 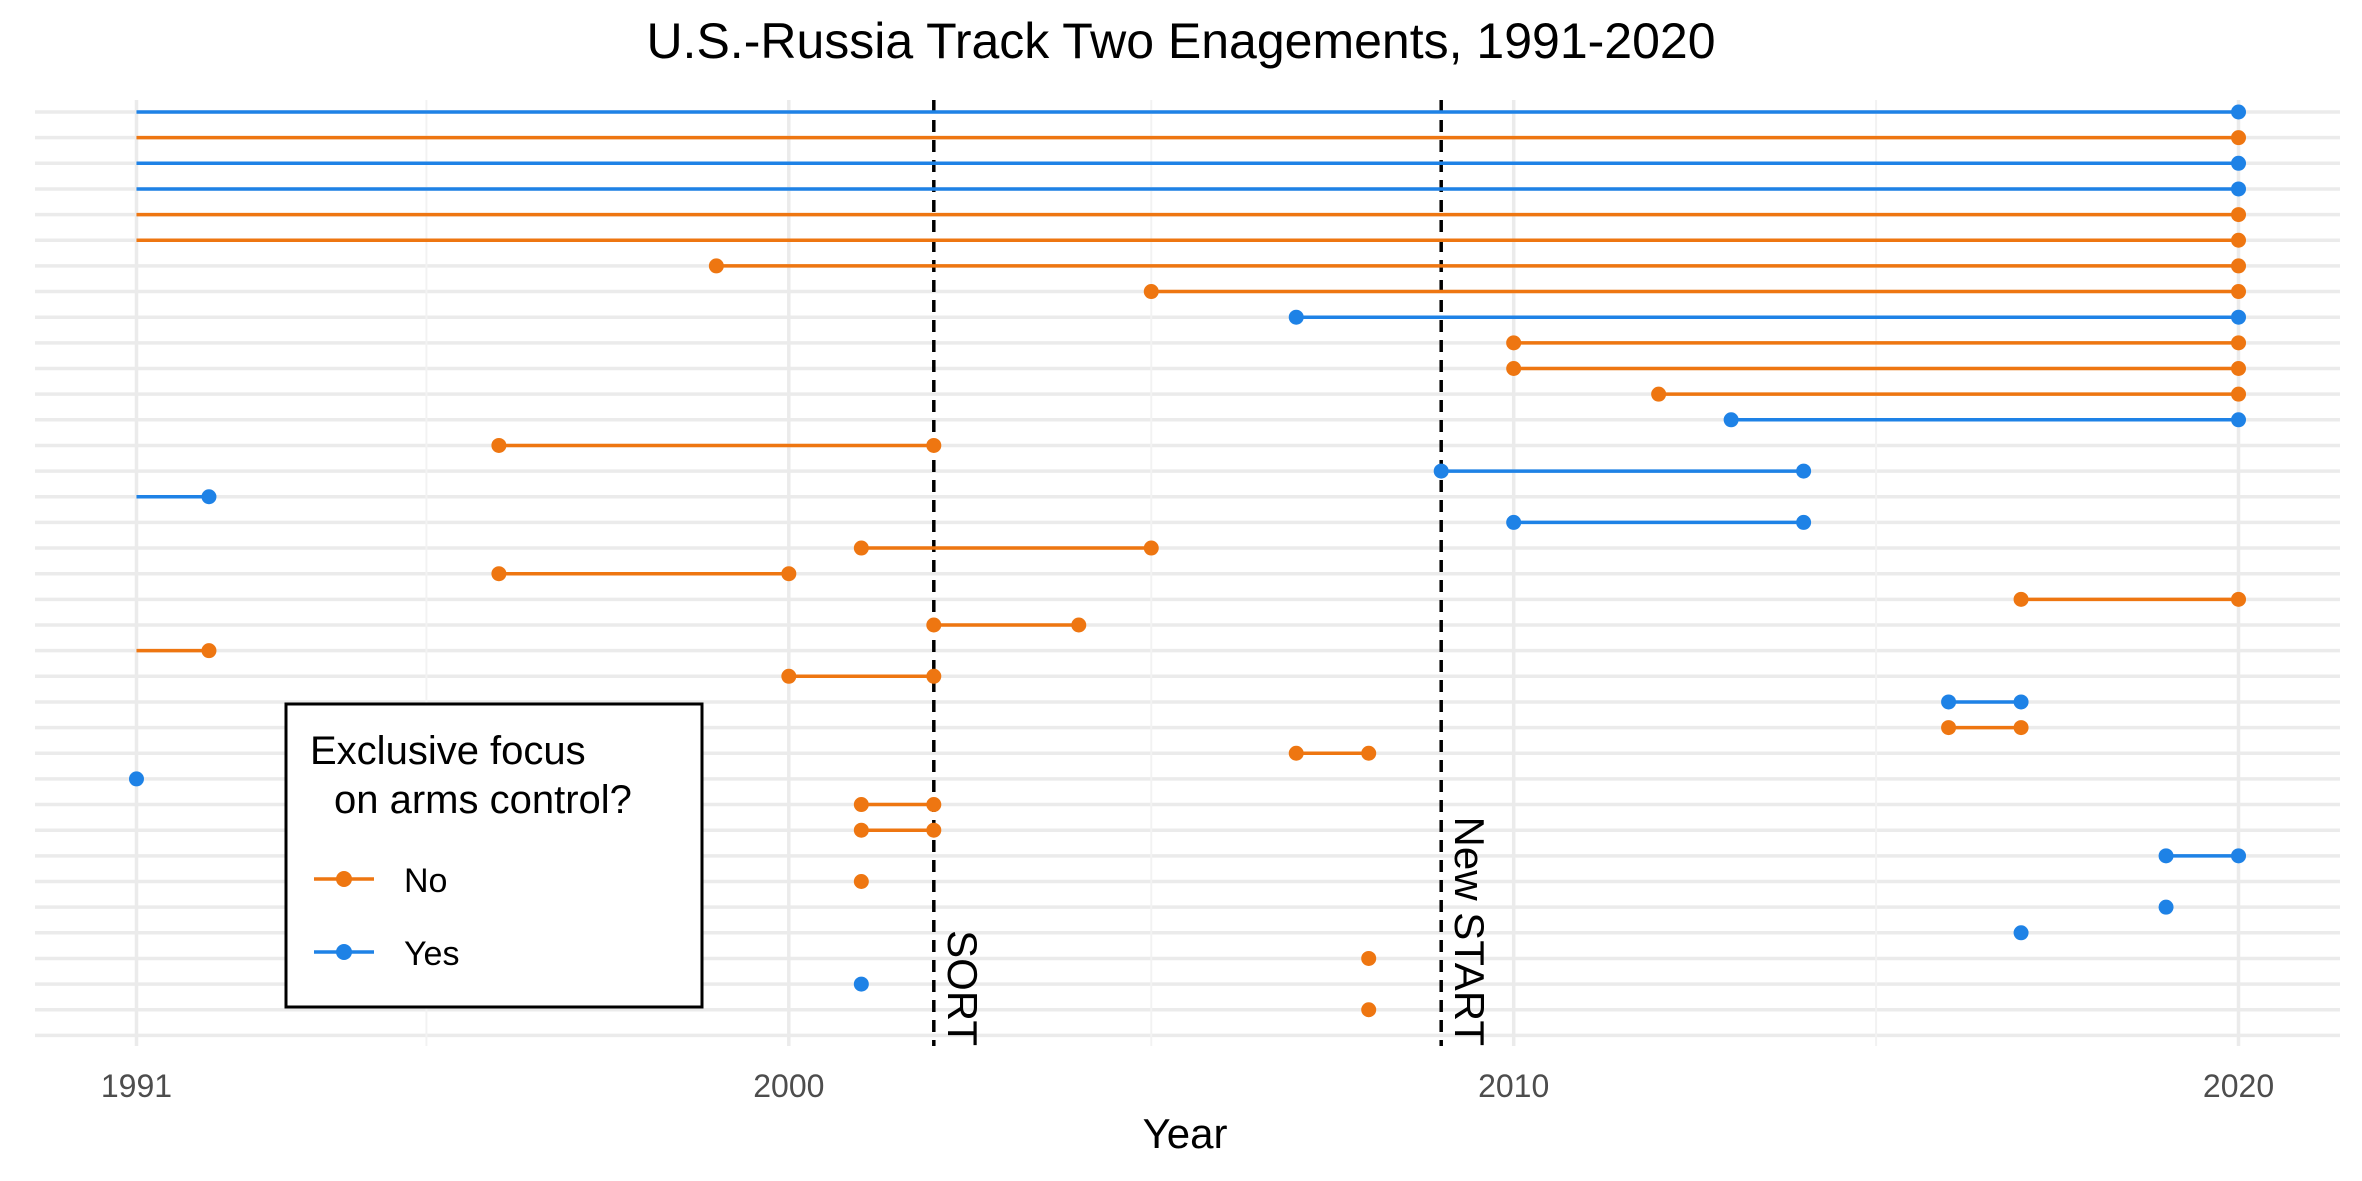 What do you see at coordinates (344, 879) in the screenshot?
I see `legend-no-point` at bounding box center [344, 879].